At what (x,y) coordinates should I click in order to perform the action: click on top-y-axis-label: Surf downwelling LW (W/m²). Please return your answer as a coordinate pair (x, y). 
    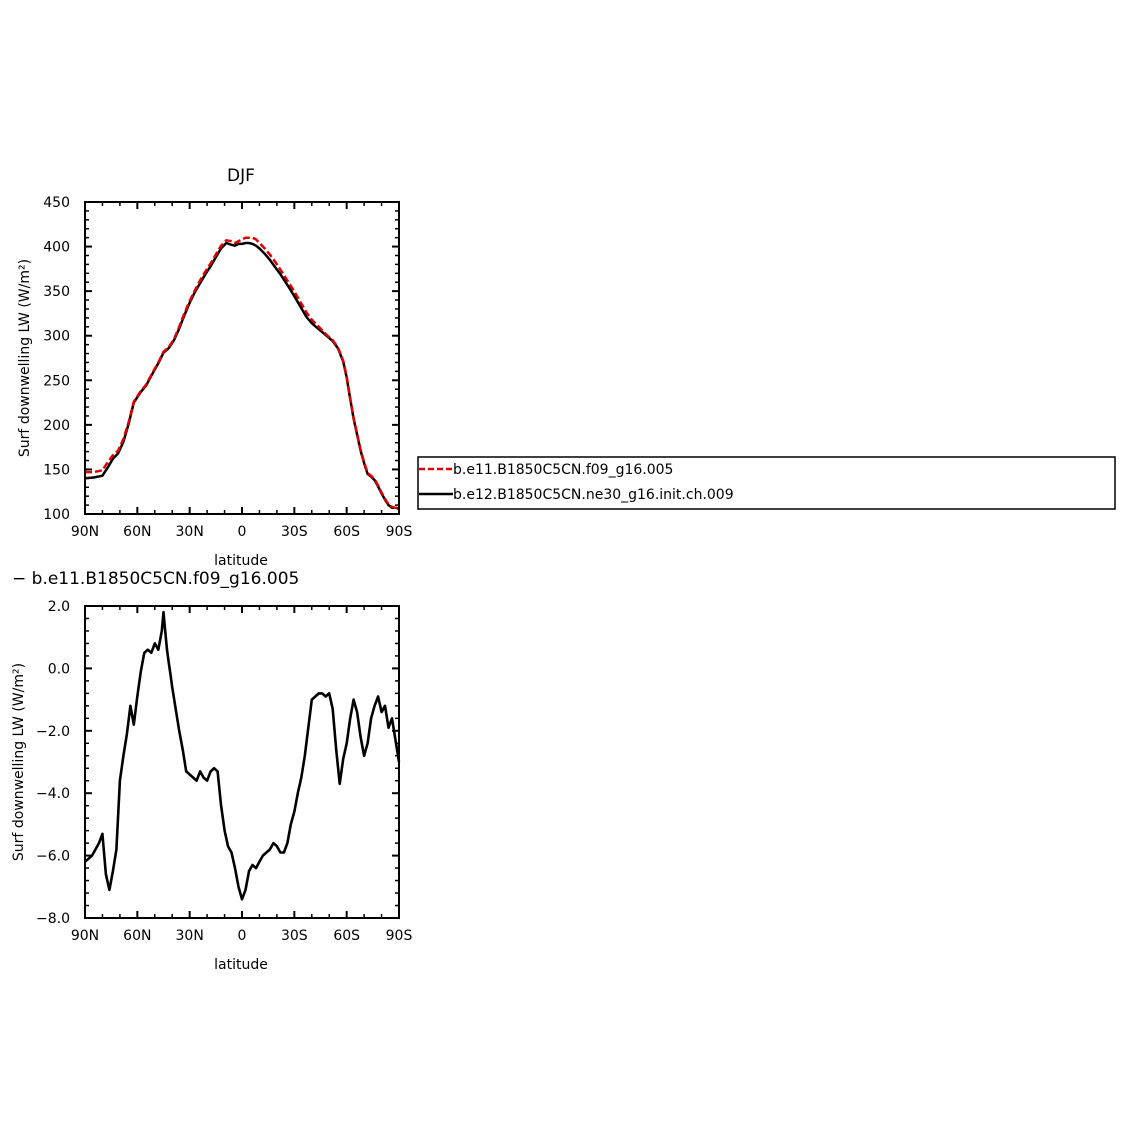
    Looking at the image, I should click on (25, 358).